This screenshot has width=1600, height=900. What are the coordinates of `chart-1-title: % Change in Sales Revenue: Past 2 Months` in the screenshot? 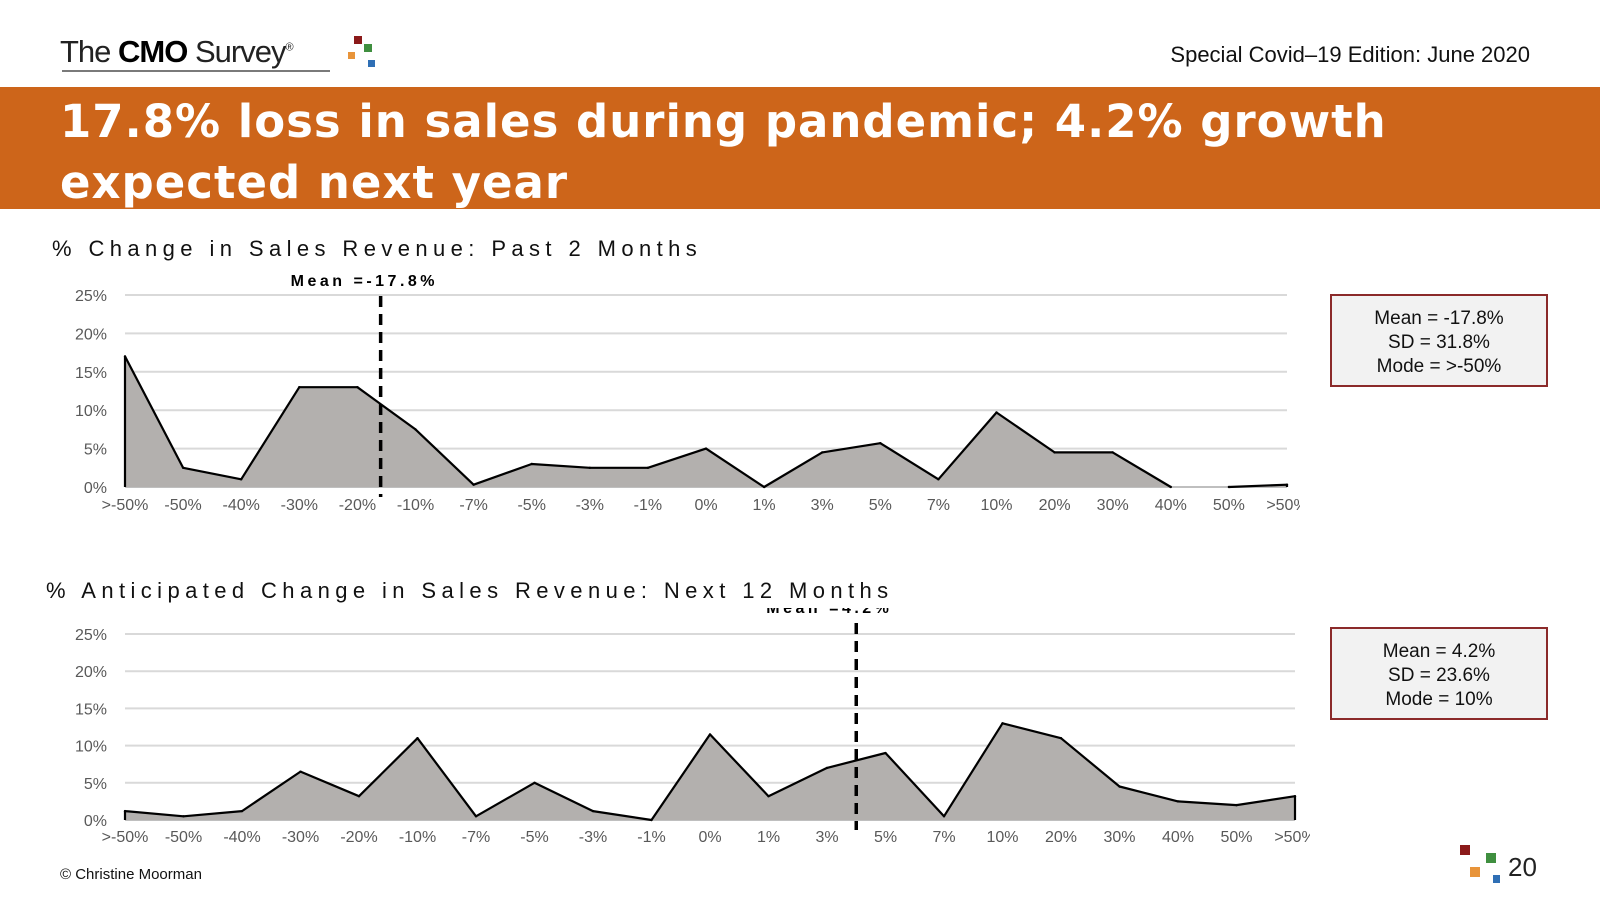 It's located at (377, 248).